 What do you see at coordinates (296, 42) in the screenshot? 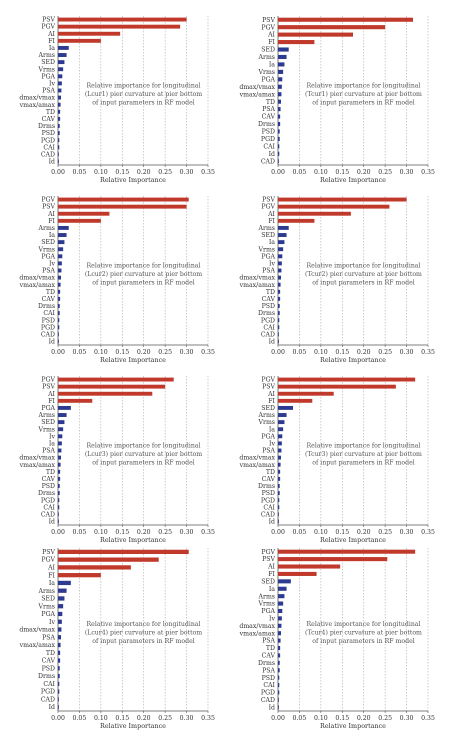
I see `bar-fi` at bounding box center [296, 42].